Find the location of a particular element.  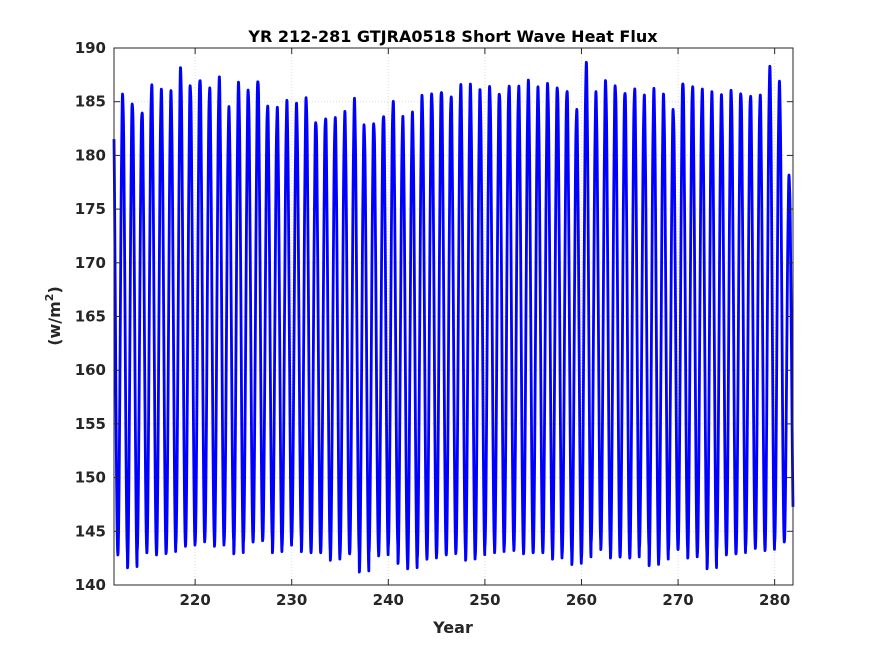

x-tick-label: 240 is located at coordinates (388, 600).